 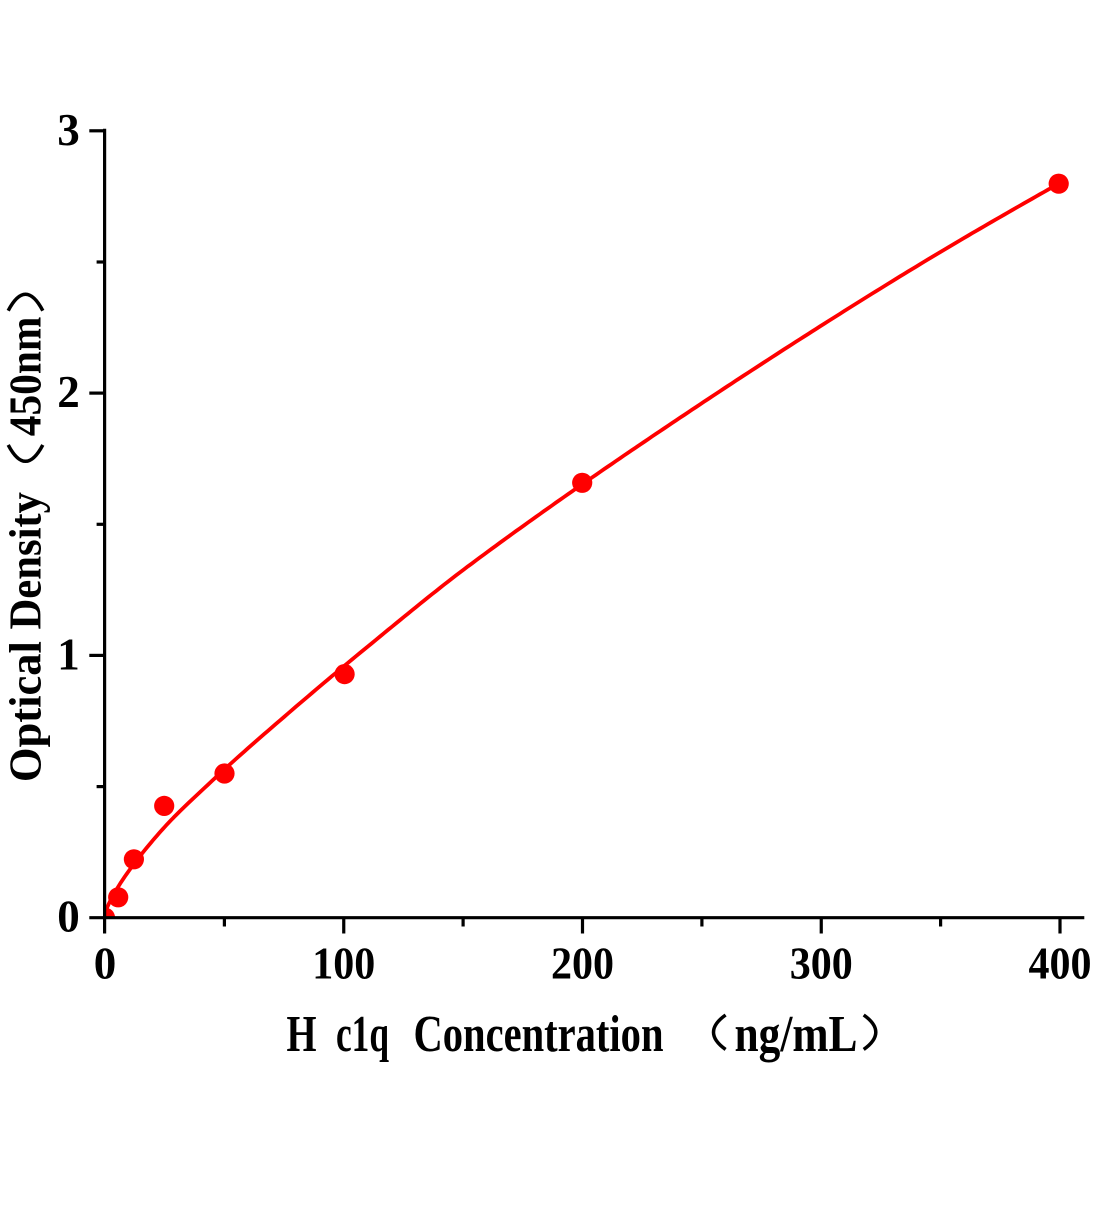 I want to click on svg-text: 100, so click(x=343, y=964).